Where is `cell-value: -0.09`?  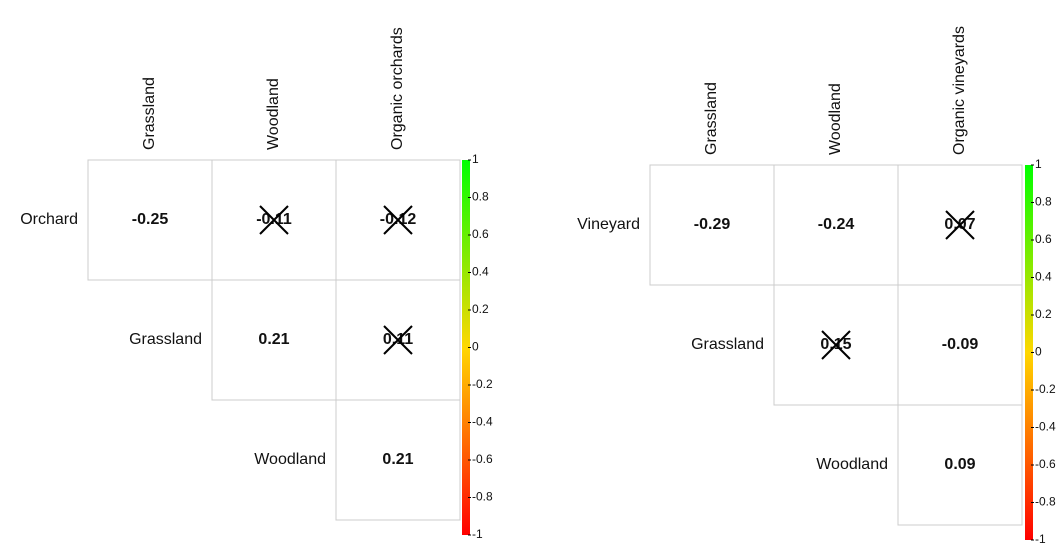
cell-value: -0.09 is located at coordinates (960, 344).